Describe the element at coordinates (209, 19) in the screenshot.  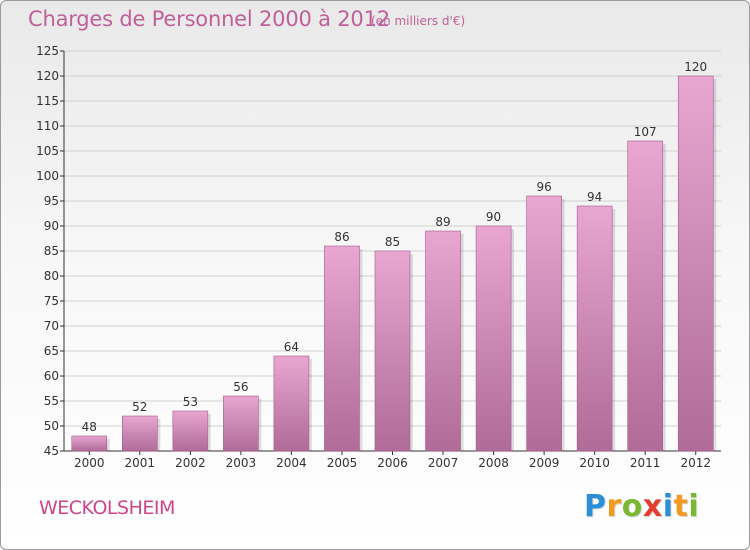
I see `chart-title: Charges de Personnel 2000 à 2012` at that location.